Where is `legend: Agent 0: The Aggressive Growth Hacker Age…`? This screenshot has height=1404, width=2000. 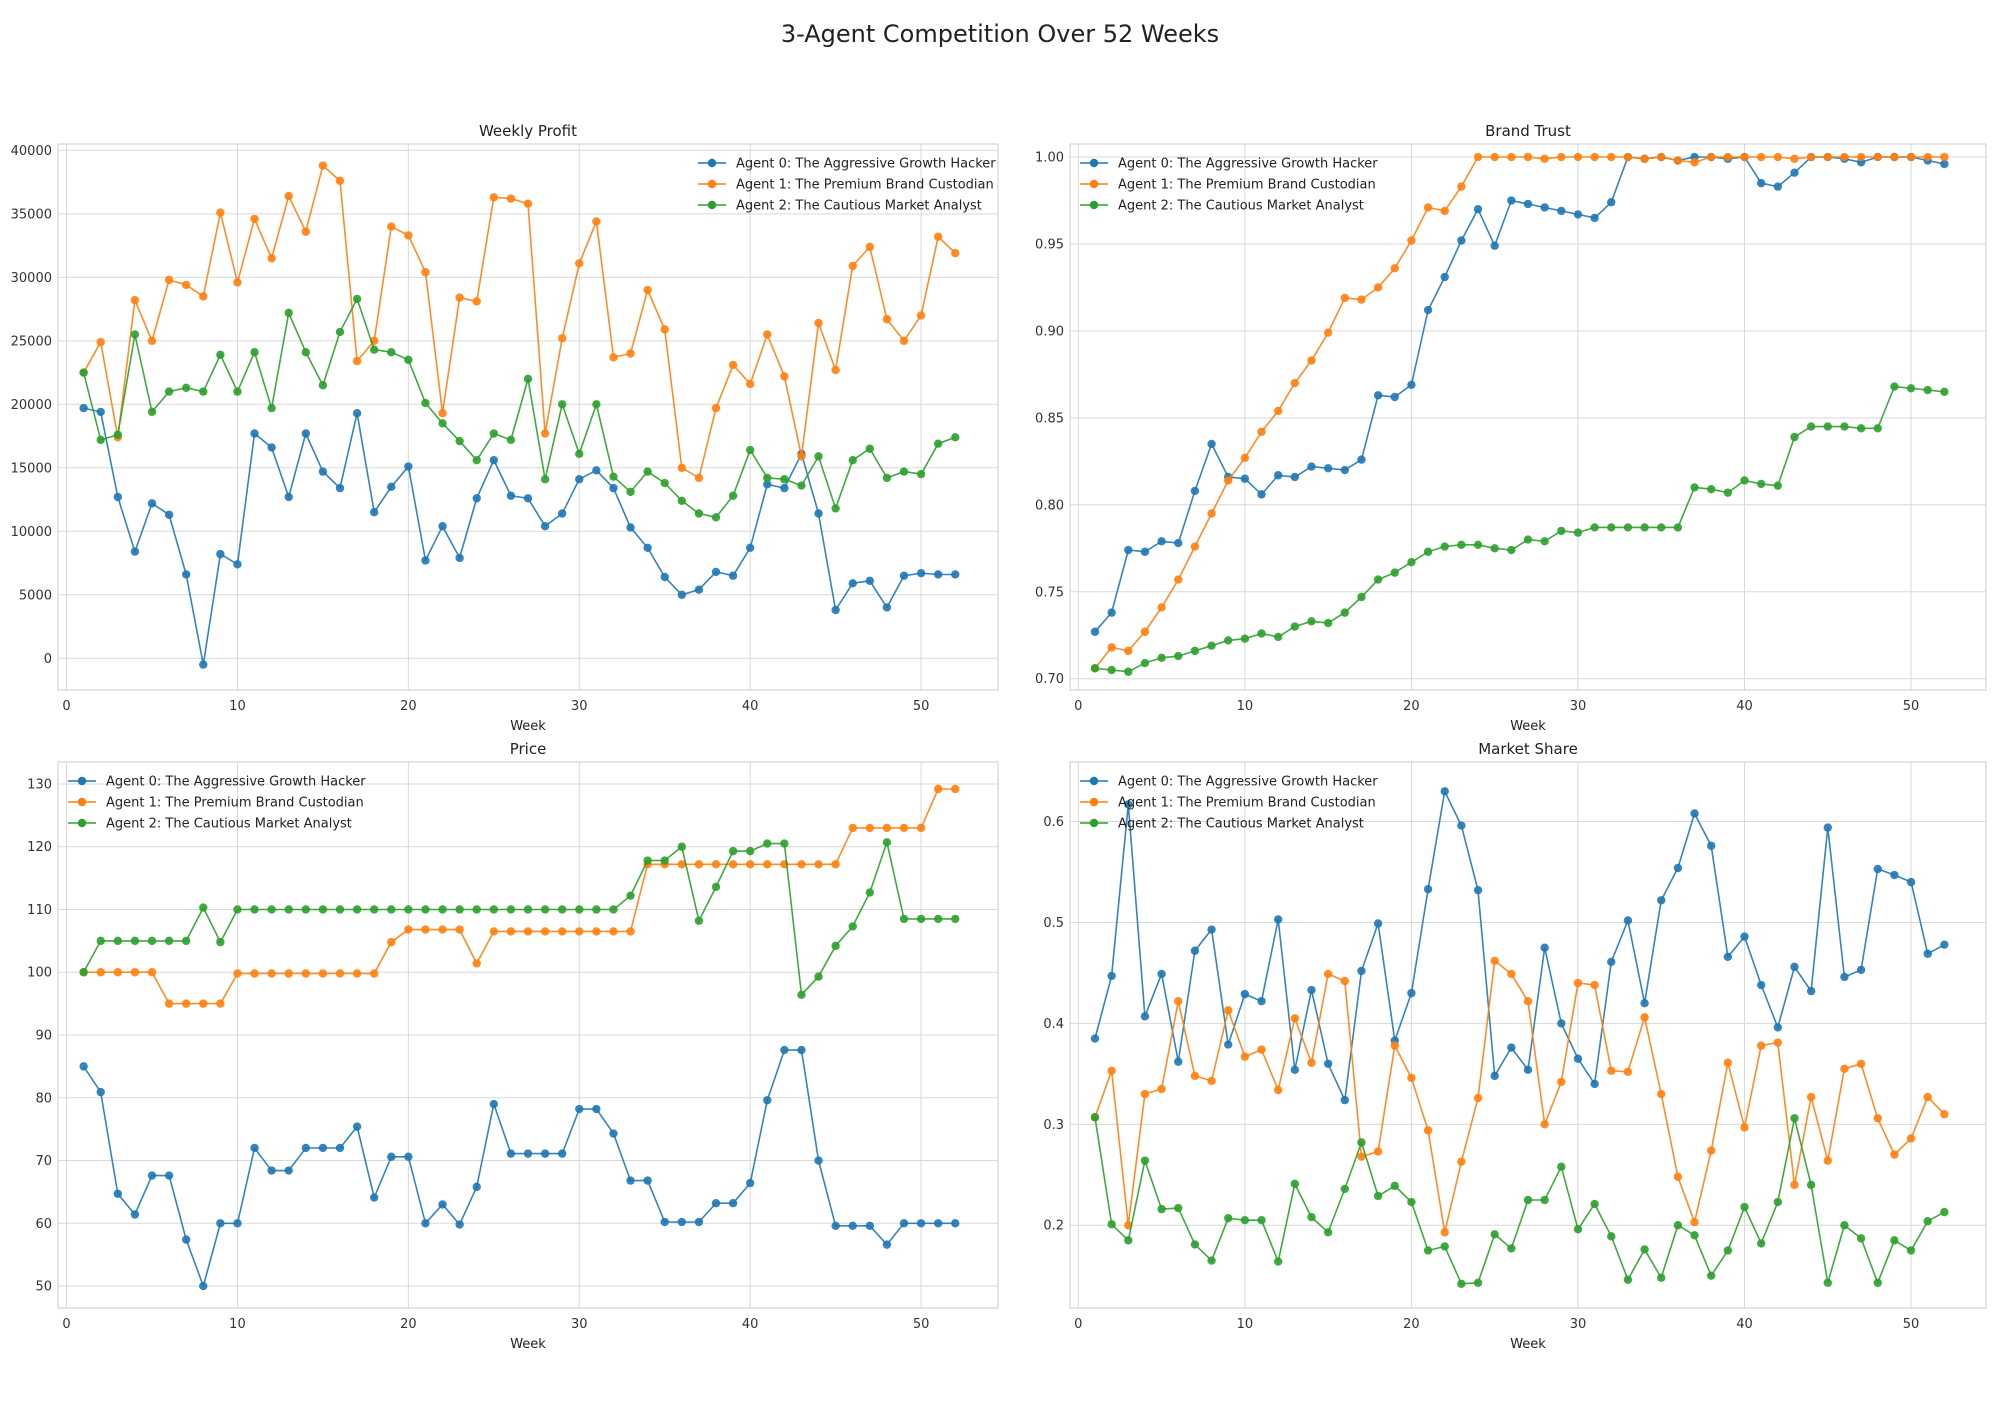 legend: Agent 0: The Aggressive Growth Hacker Age… is located at coordinates (217, 803).